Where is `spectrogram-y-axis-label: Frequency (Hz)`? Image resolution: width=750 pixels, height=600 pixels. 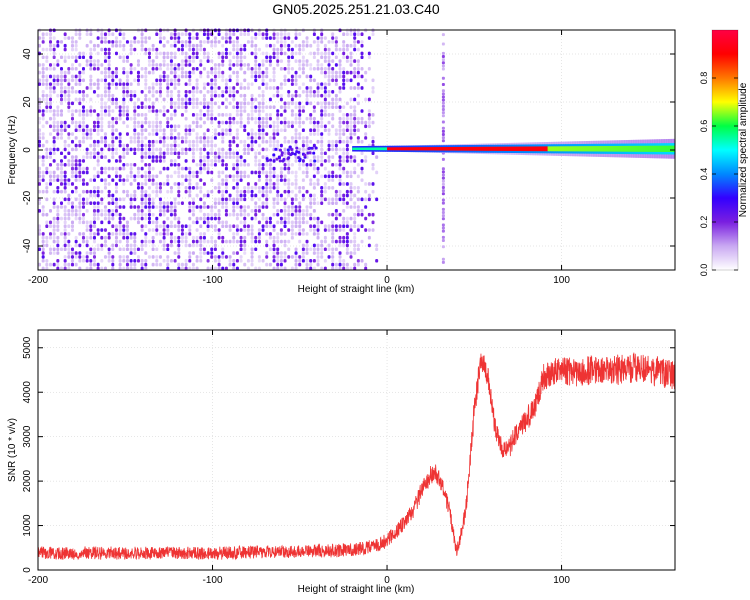
spectrogram-y-axis-label: Frequency (Hz) is located at coordinates (12, 150).